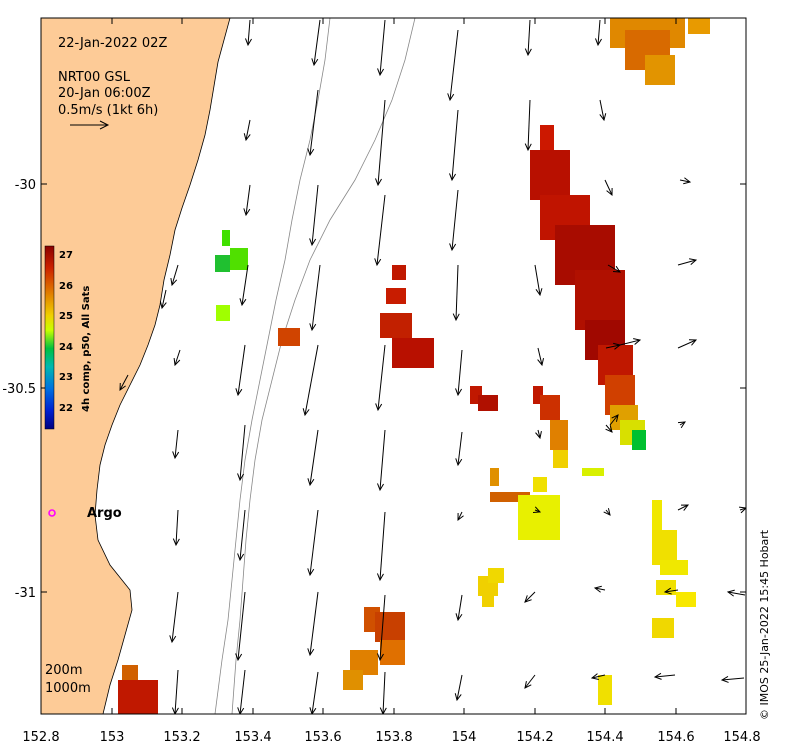  I want to click on isobath-1000m-label: 1000m, so click(68, 688).